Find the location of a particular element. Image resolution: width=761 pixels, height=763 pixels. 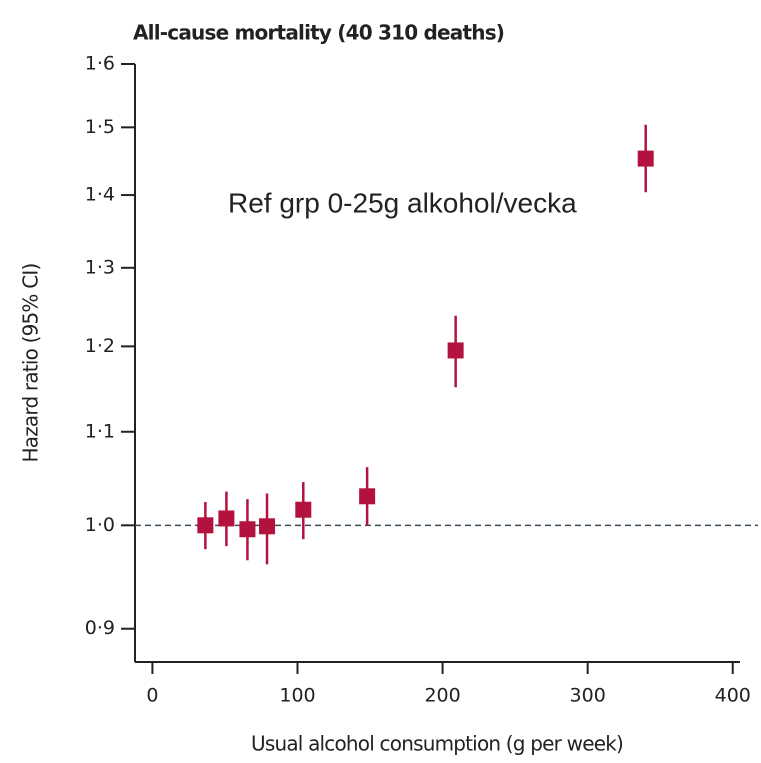

x-tick-label: 0 is located at coordinates (152, 696).